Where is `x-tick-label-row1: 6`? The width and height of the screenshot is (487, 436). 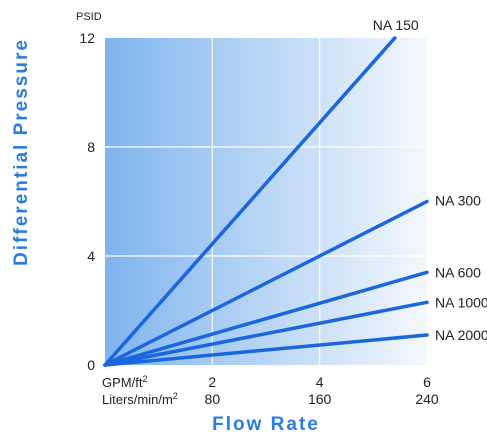
x-tick-label-row1: 6 is located at coordinates (427, 382).